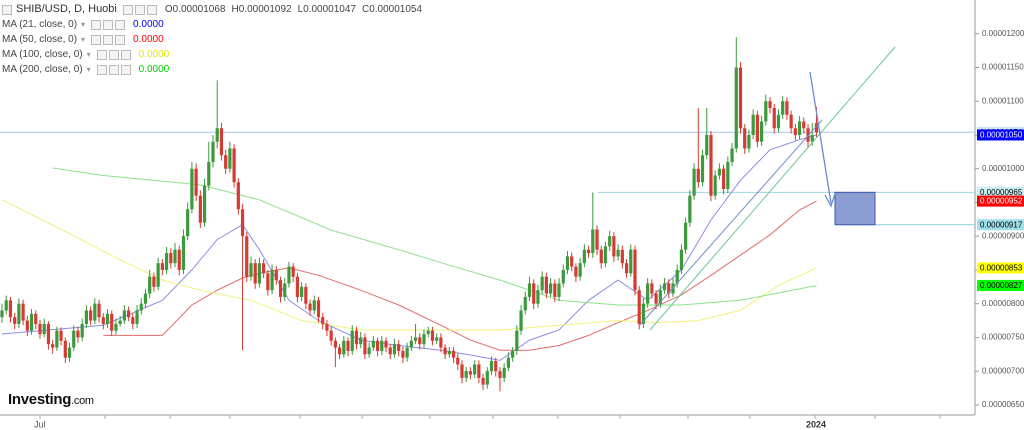 The width and height of the screenshot is (1024, 430). What do you see at coordinates (731, 222) in the screenshot?
I see `trend-line` at bounding box center [731, 222].